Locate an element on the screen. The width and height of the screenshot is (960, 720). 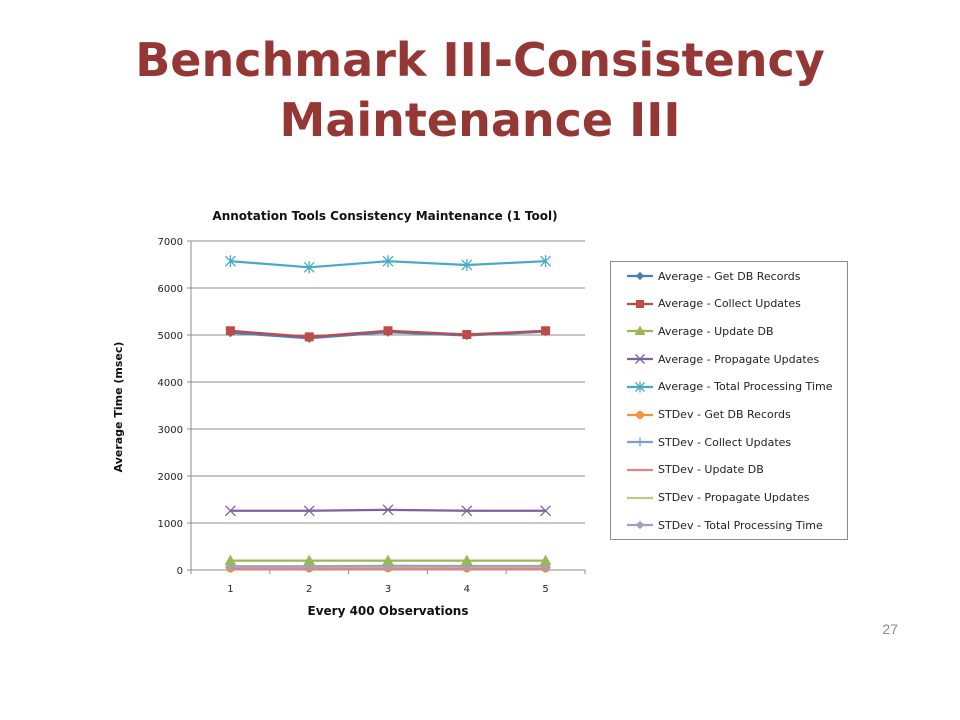
legend-label: STDev - Total Processing Time is located at coordinates (740, 525).